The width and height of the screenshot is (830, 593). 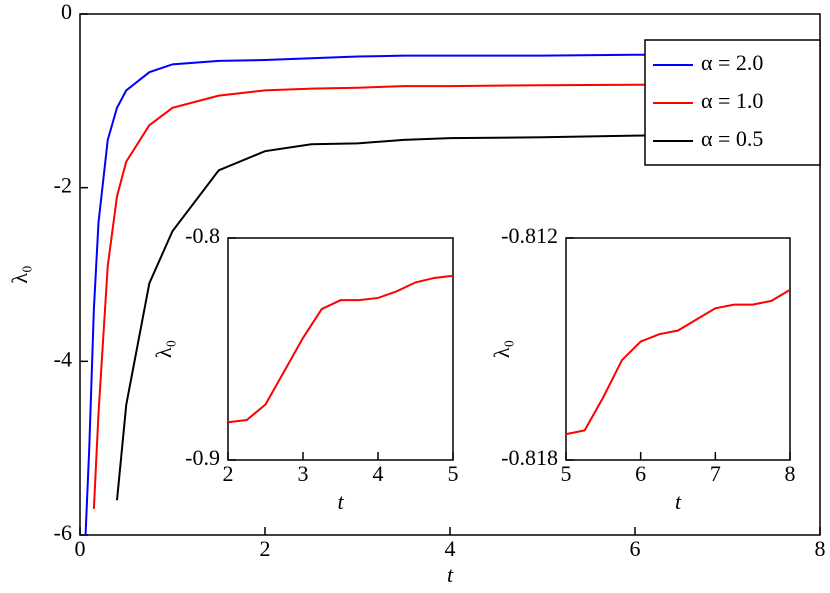 What do you see at coordinates (529, 457) in the screenshot?
I see `y-tick-label: -0.818` at bounding box center [529, 457].